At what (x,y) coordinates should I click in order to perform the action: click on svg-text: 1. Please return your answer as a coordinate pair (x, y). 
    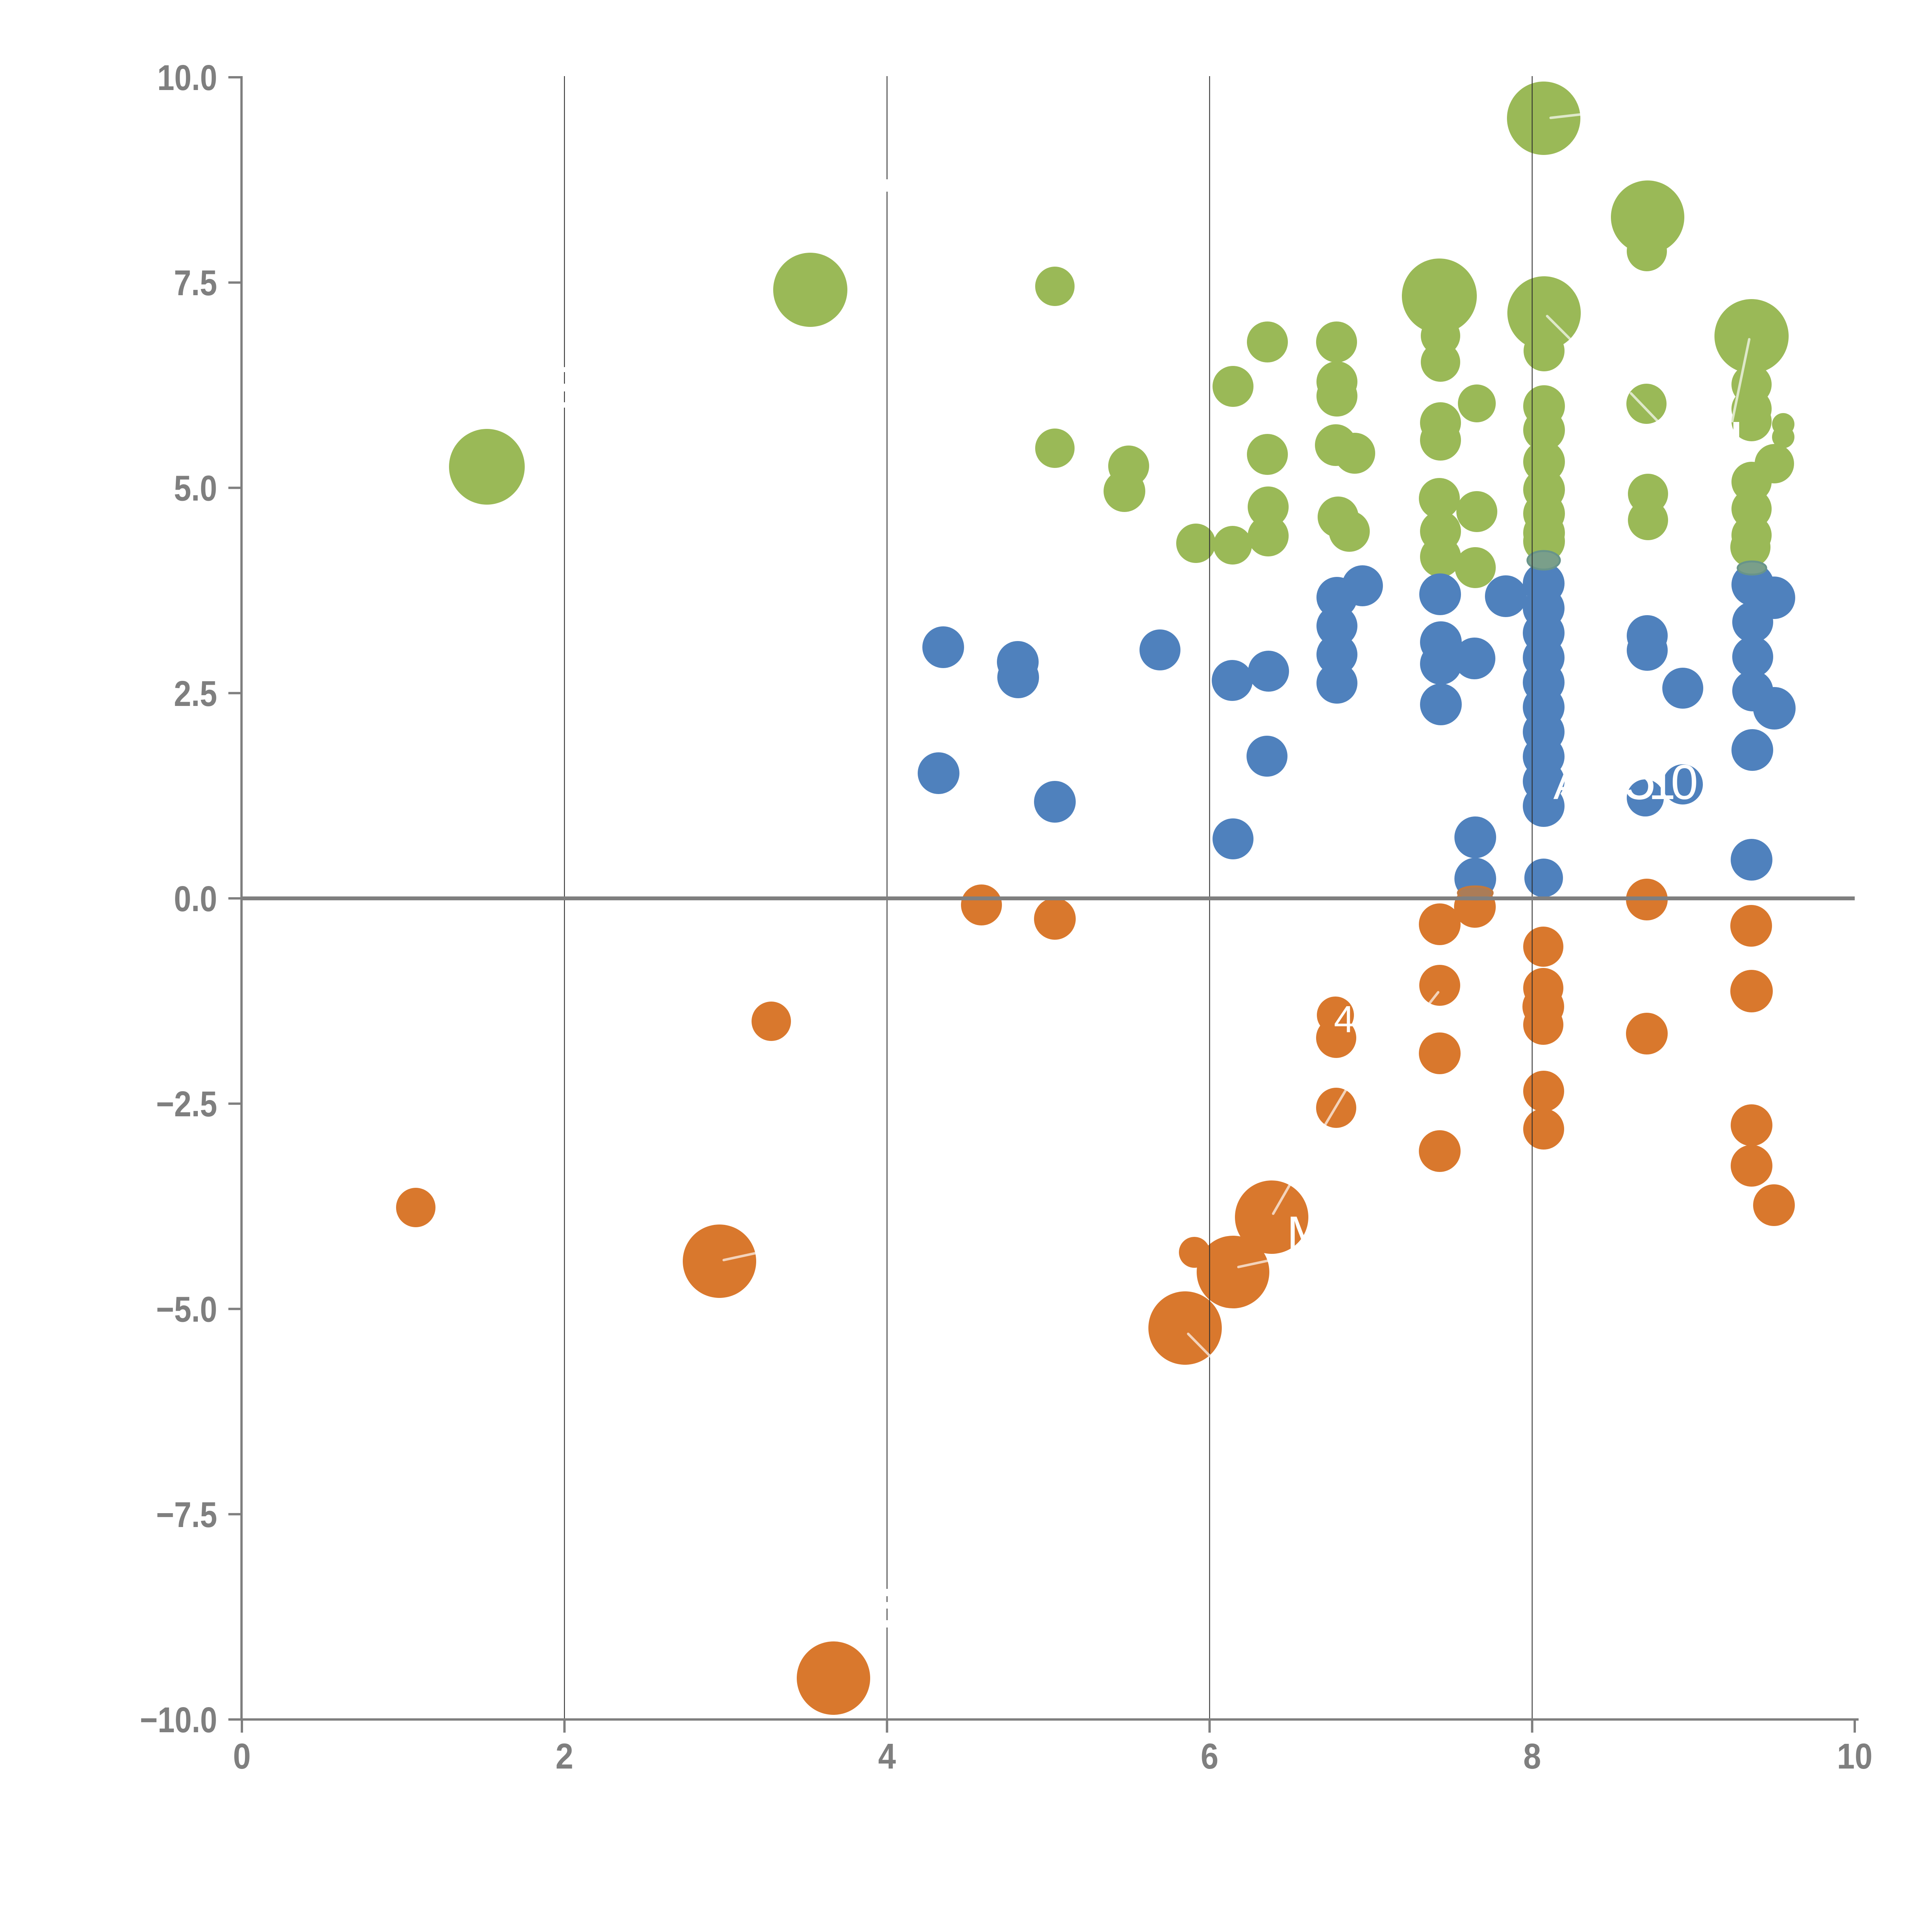
    Looking at the image, I should click on (1662, 783).